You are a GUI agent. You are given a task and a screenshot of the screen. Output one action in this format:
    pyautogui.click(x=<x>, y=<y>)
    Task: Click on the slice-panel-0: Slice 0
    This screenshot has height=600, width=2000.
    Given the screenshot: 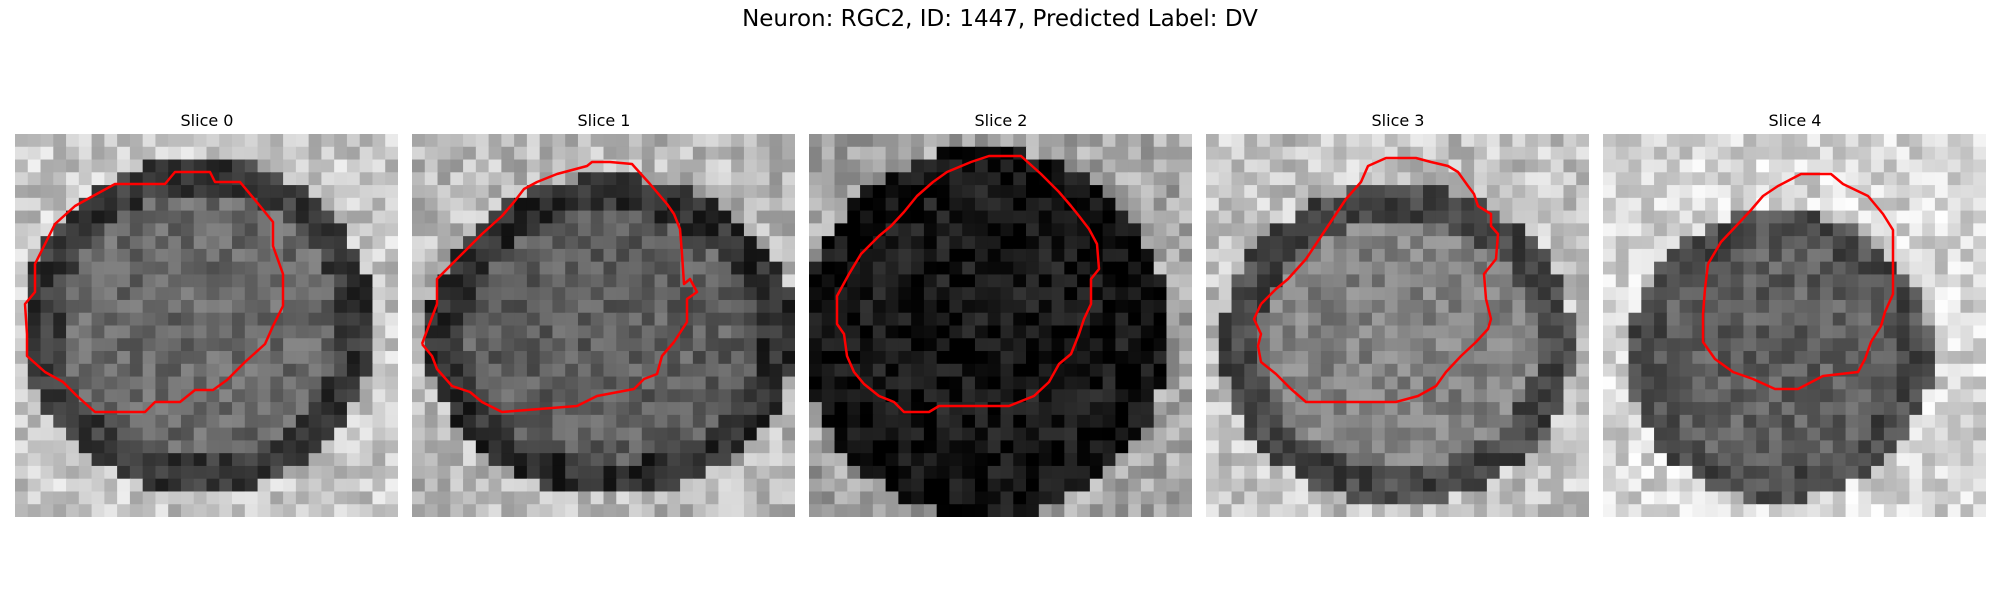 What is the action you would take?
    pyautogui.click(x=207, y=312)
    